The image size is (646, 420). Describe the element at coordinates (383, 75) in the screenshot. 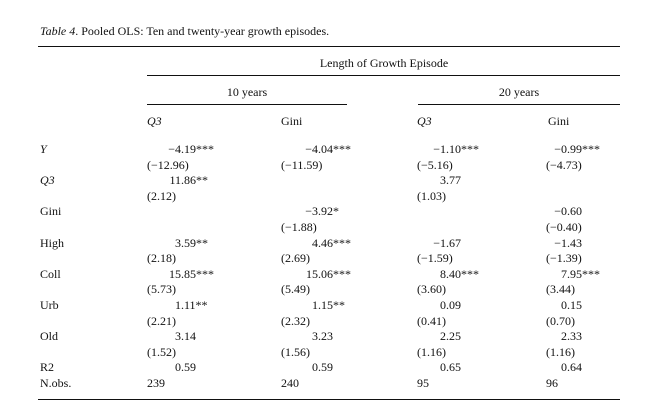

I see `spanner-rule` at that location.